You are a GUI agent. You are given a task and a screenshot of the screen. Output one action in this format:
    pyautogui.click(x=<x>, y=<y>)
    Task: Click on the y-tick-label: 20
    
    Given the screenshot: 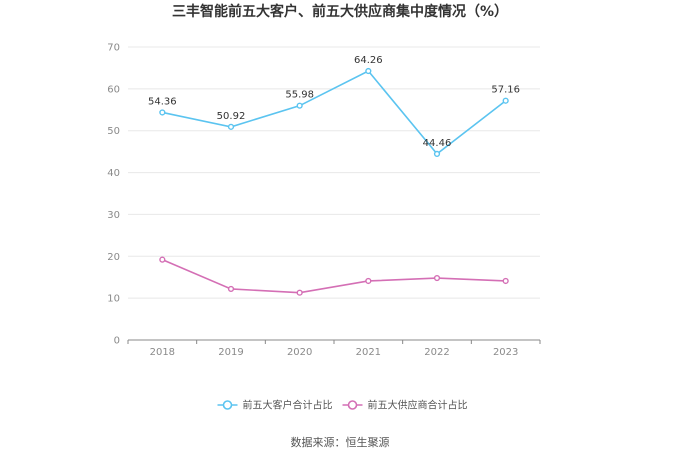 What is the action you would take?
    pyautogui.click(x=113, y=257)
    